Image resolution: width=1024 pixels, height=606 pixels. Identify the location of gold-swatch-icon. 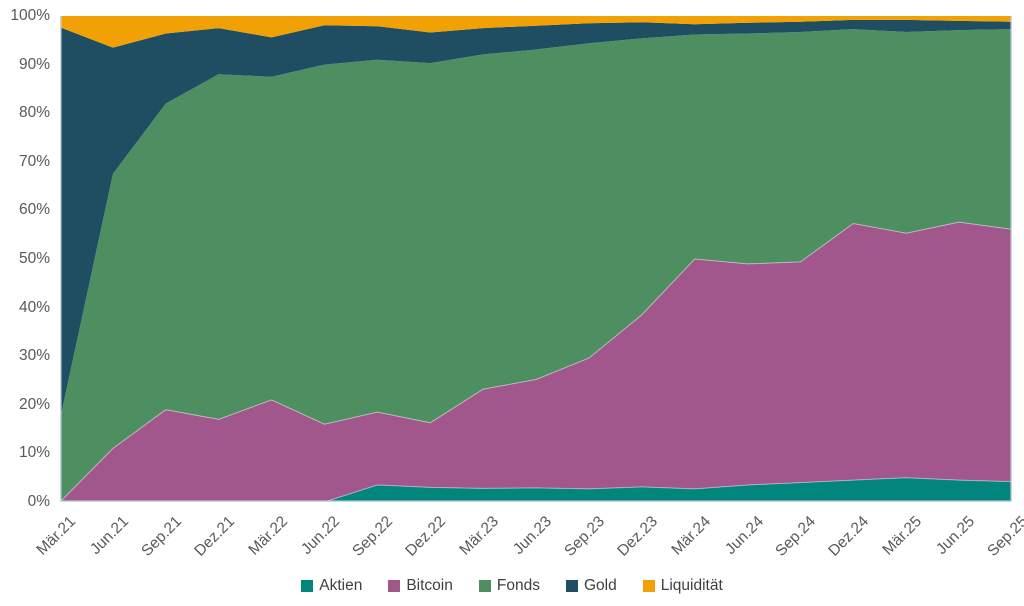
(571, 586).